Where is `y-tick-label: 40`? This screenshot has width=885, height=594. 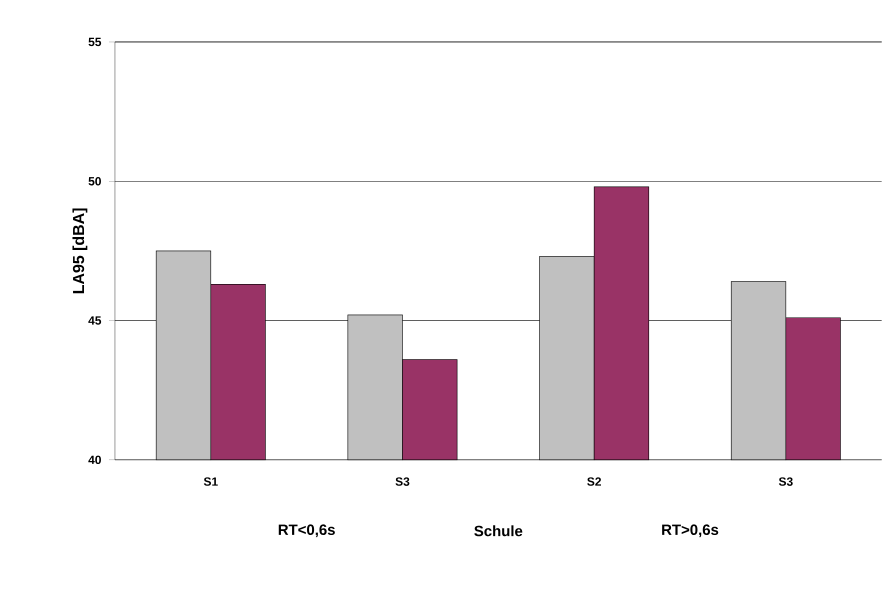
y-tick-label: 40 is located at coordinates (94, 460).